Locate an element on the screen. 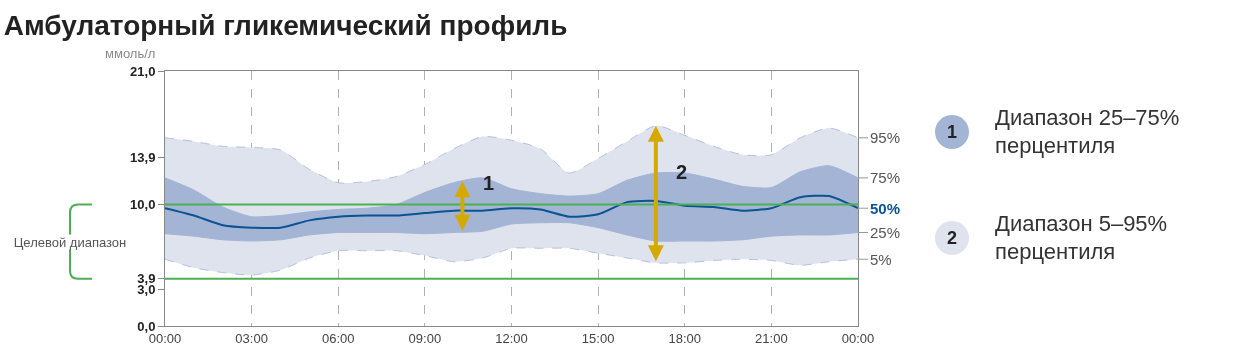  y-axis-title: ммоль/л is located at coordinates (130, 53).